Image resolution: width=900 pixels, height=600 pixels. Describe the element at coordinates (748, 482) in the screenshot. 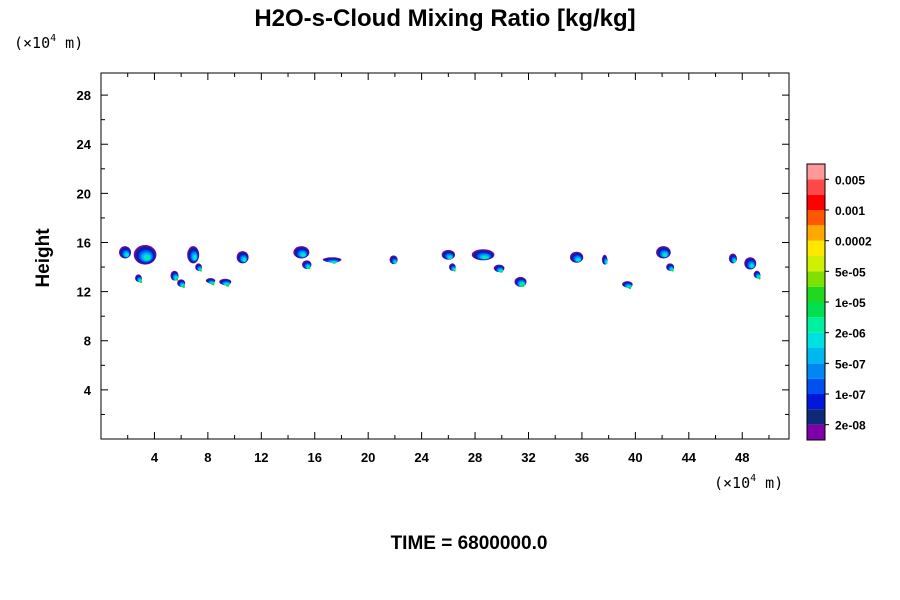

I see `x-unit-label: (×104 m)` at that location.